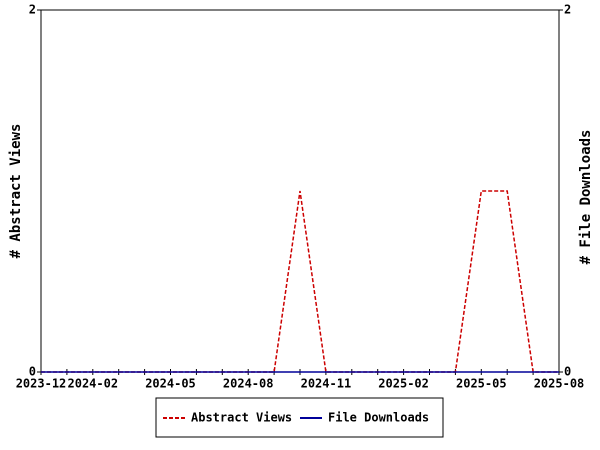 This screenshot has height=450, width=600. I want to click on x-tick-label: 2025-02, so click(403, 384).